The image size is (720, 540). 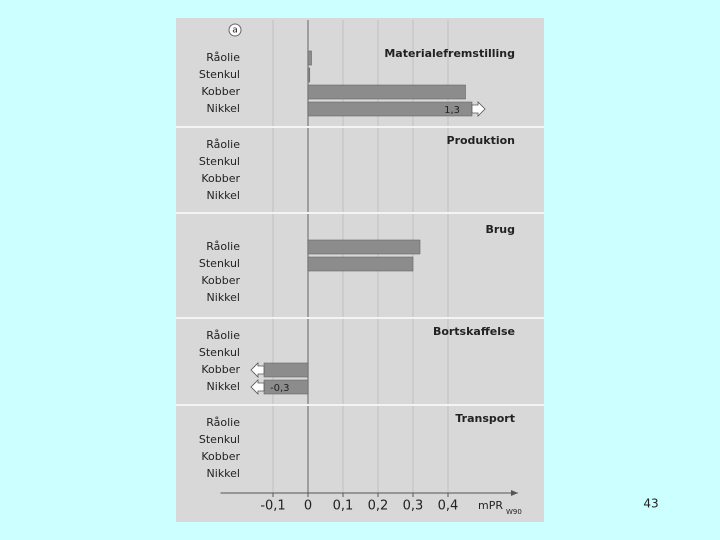 I want to click on marker: a, so click(x=235, y=31).